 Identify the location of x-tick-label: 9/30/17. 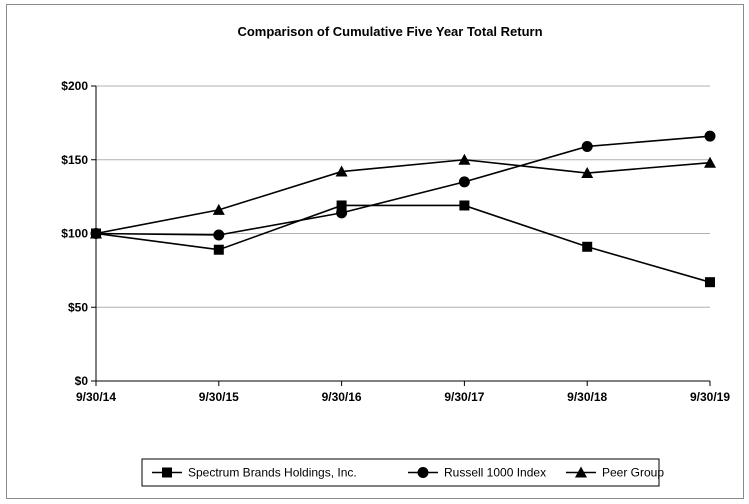
(464, 397).